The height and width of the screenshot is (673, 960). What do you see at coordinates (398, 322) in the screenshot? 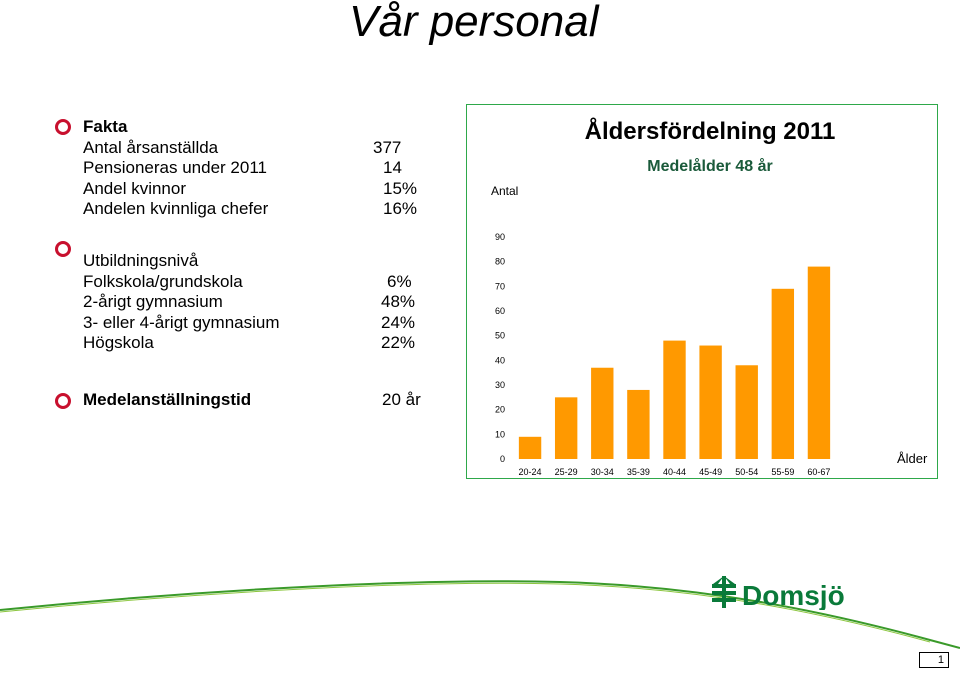
I see `education-value: 24%` at bounding box center [398, 322].